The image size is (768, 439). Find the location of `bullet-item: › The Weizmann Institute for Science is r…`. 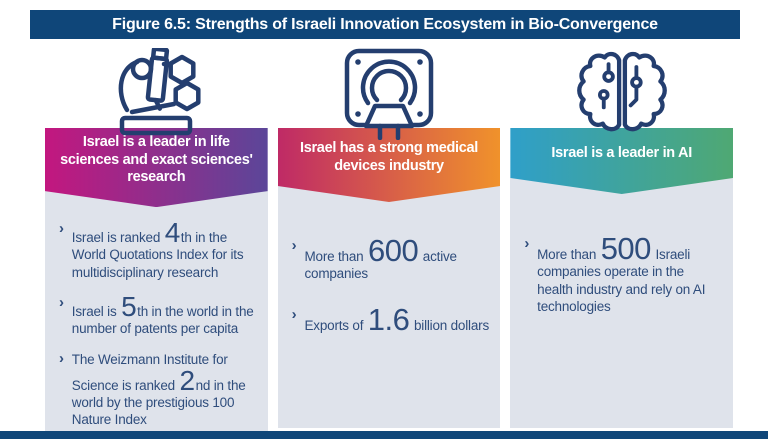

bullet-item: › The Weizmann Institute for Science is r… is located at coordinates (158, 389).